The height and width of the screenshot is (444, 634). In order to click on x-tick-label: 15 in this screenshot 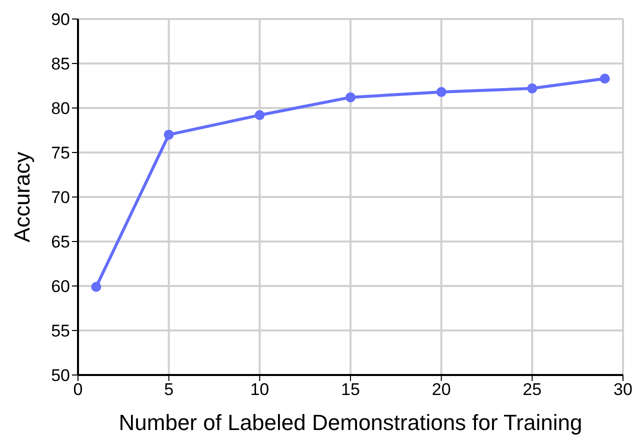, I will do `click(350, 390)`.